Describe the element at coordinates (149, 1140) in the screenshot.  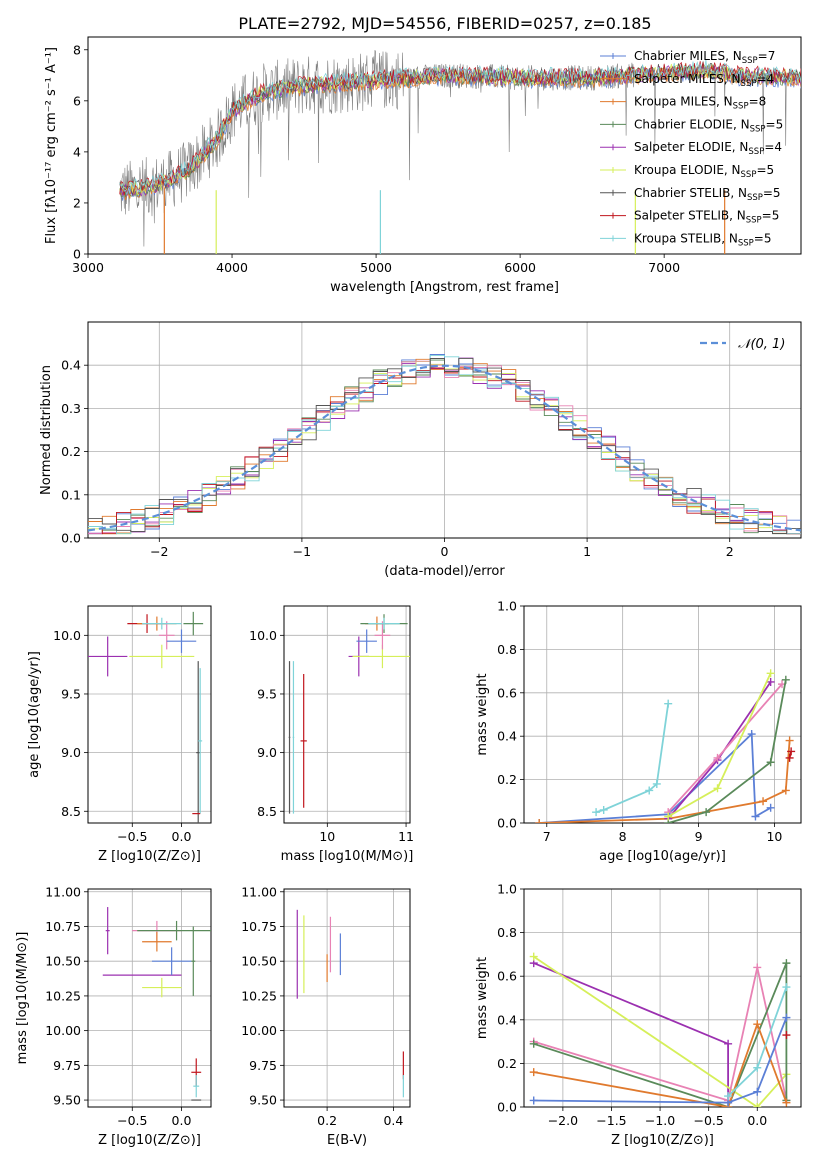
I see `mass_vs_Z-xlabel: Z [log10(Z/Z⊙)]` at that location.